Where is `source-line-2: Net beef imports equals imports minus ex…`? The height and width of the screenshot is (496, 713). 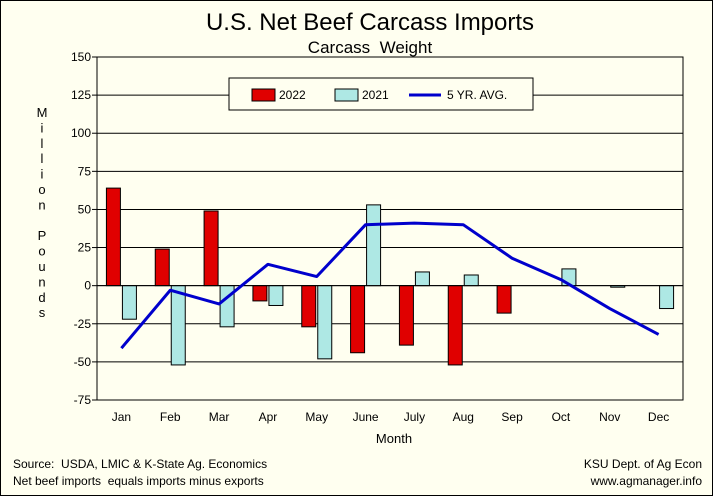 source-line-2: Net beef imports equals imports minus ex… is located at coordinates (138, 481).